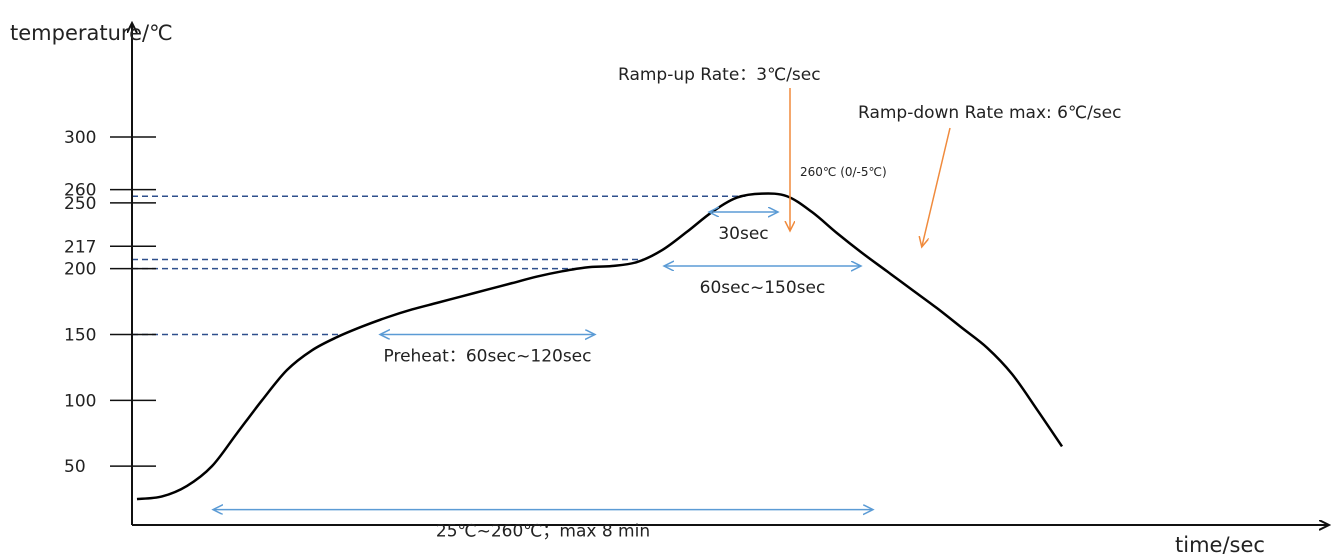  Describe the element at coordinates (80, 138) in the screenshot. I see `y-tick-label: 300` at that location.